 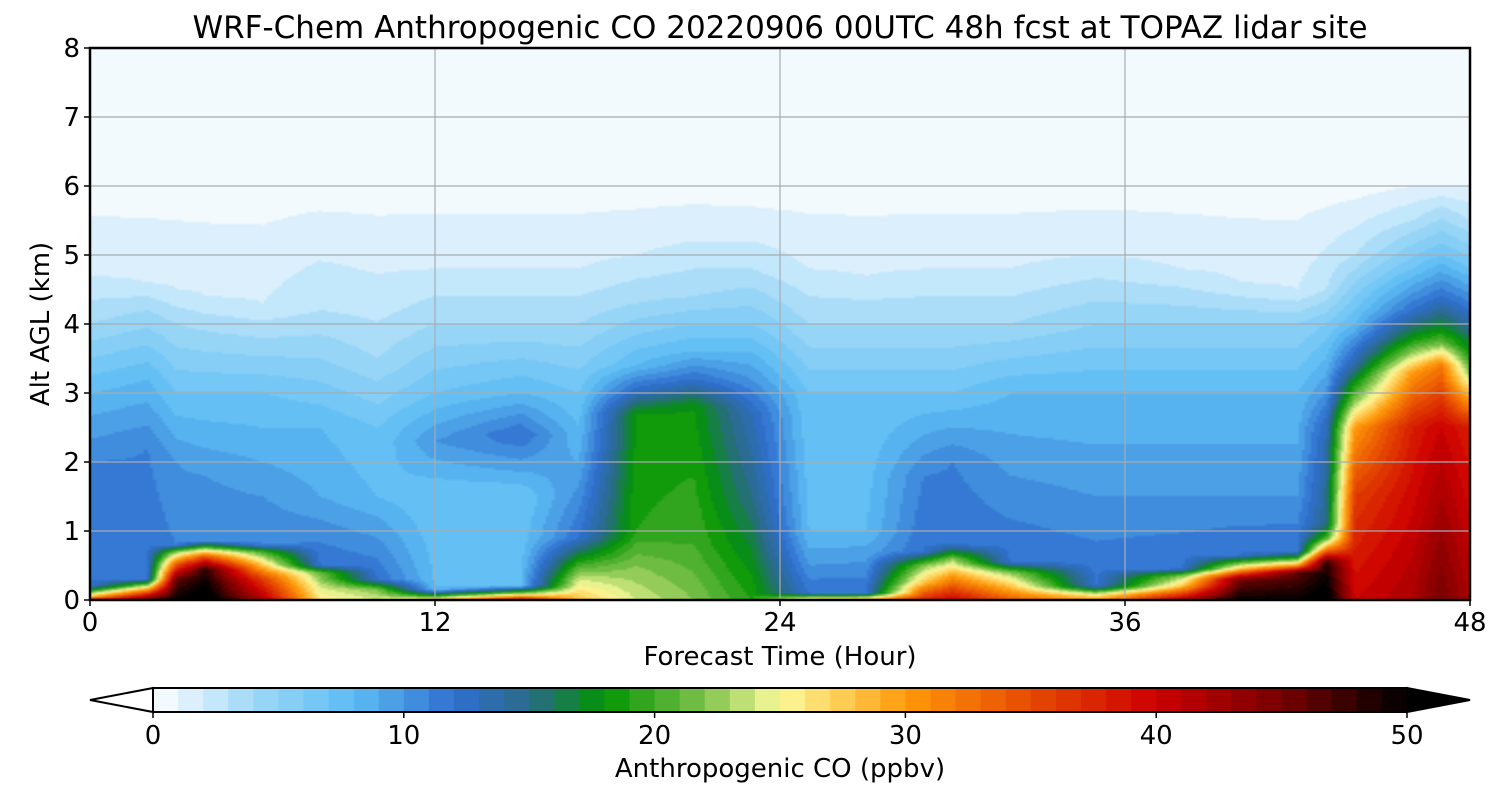 I want to click on x-tick-label: 12, so click(x=434, y=623).